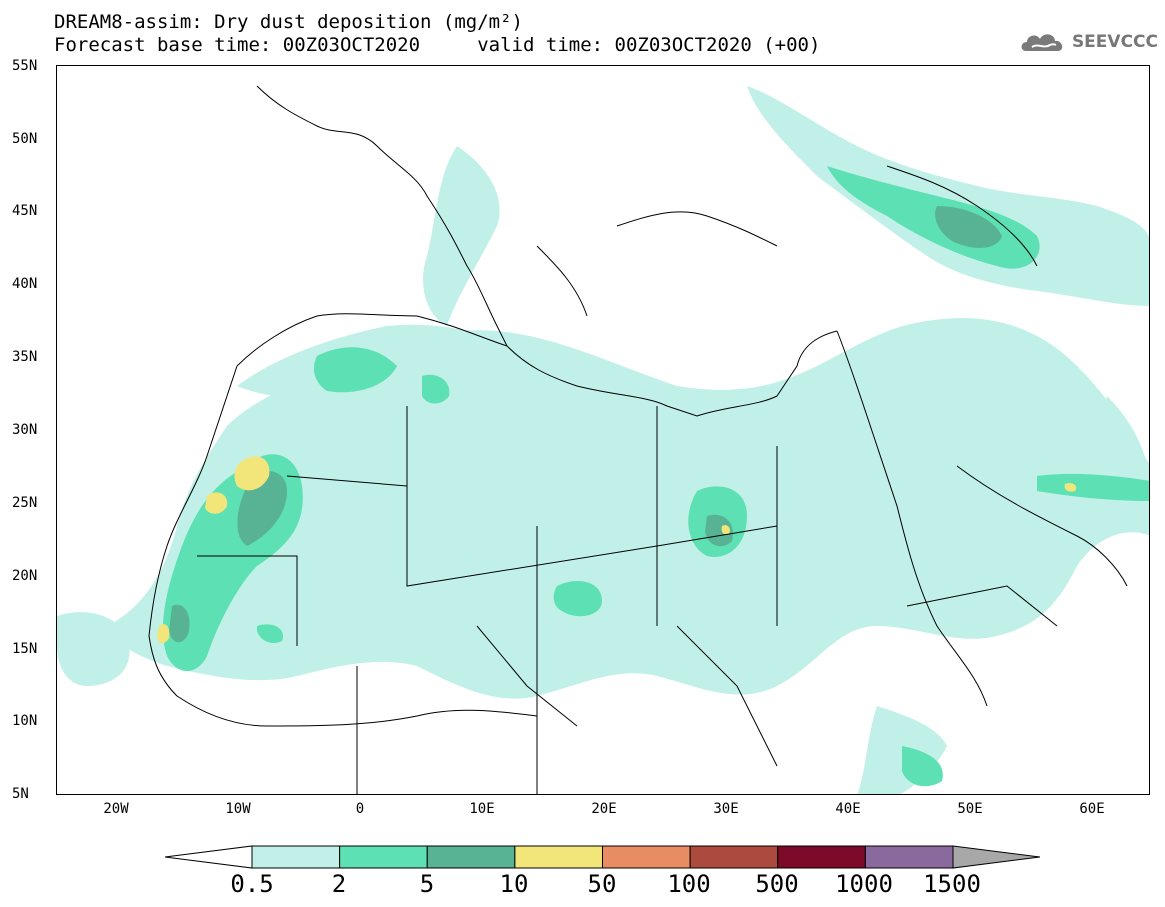  Describe the element at coordinates (1042, 42) in the screenshot. I see `cloud-icon` at that location.